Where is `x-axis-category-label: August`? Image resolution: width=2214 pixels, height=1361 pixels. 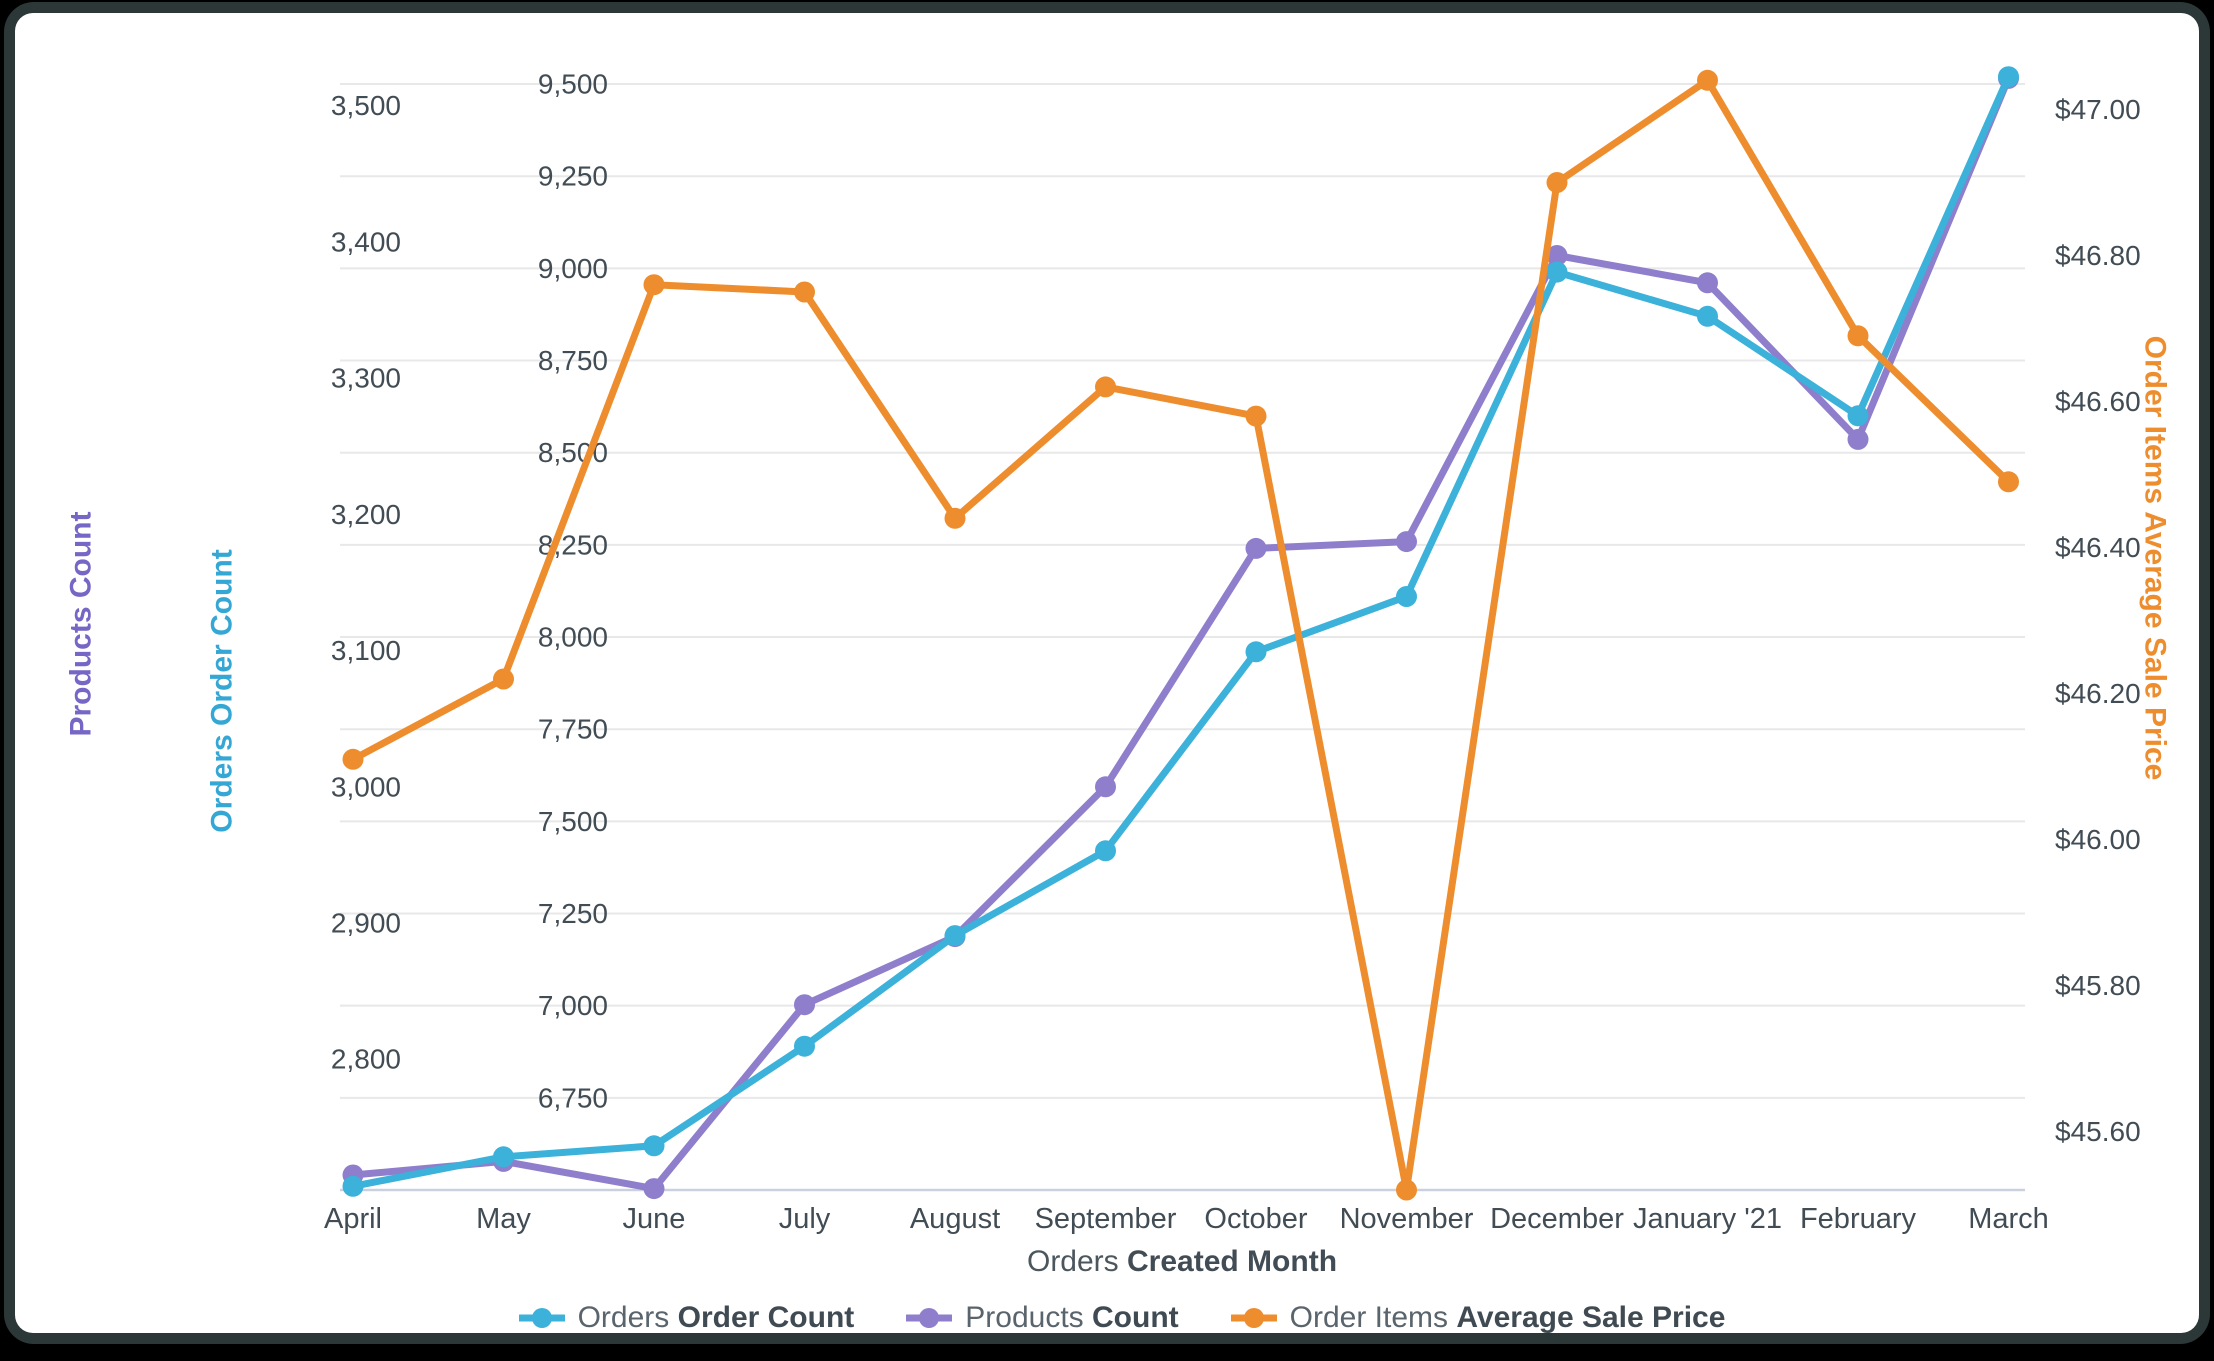 x-axis-category-label: August is located at coordinates (955, 1219).